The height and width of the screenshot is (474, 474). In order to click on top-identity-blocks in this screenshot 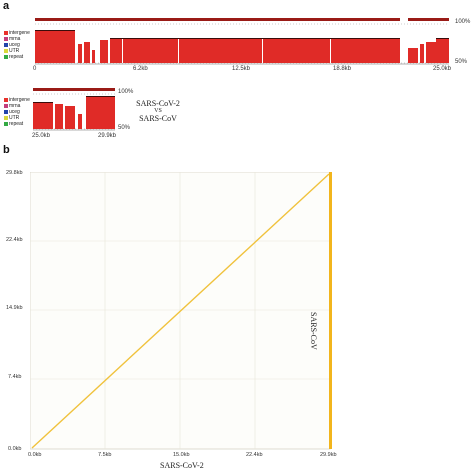, I will do `click(242, 46)`.